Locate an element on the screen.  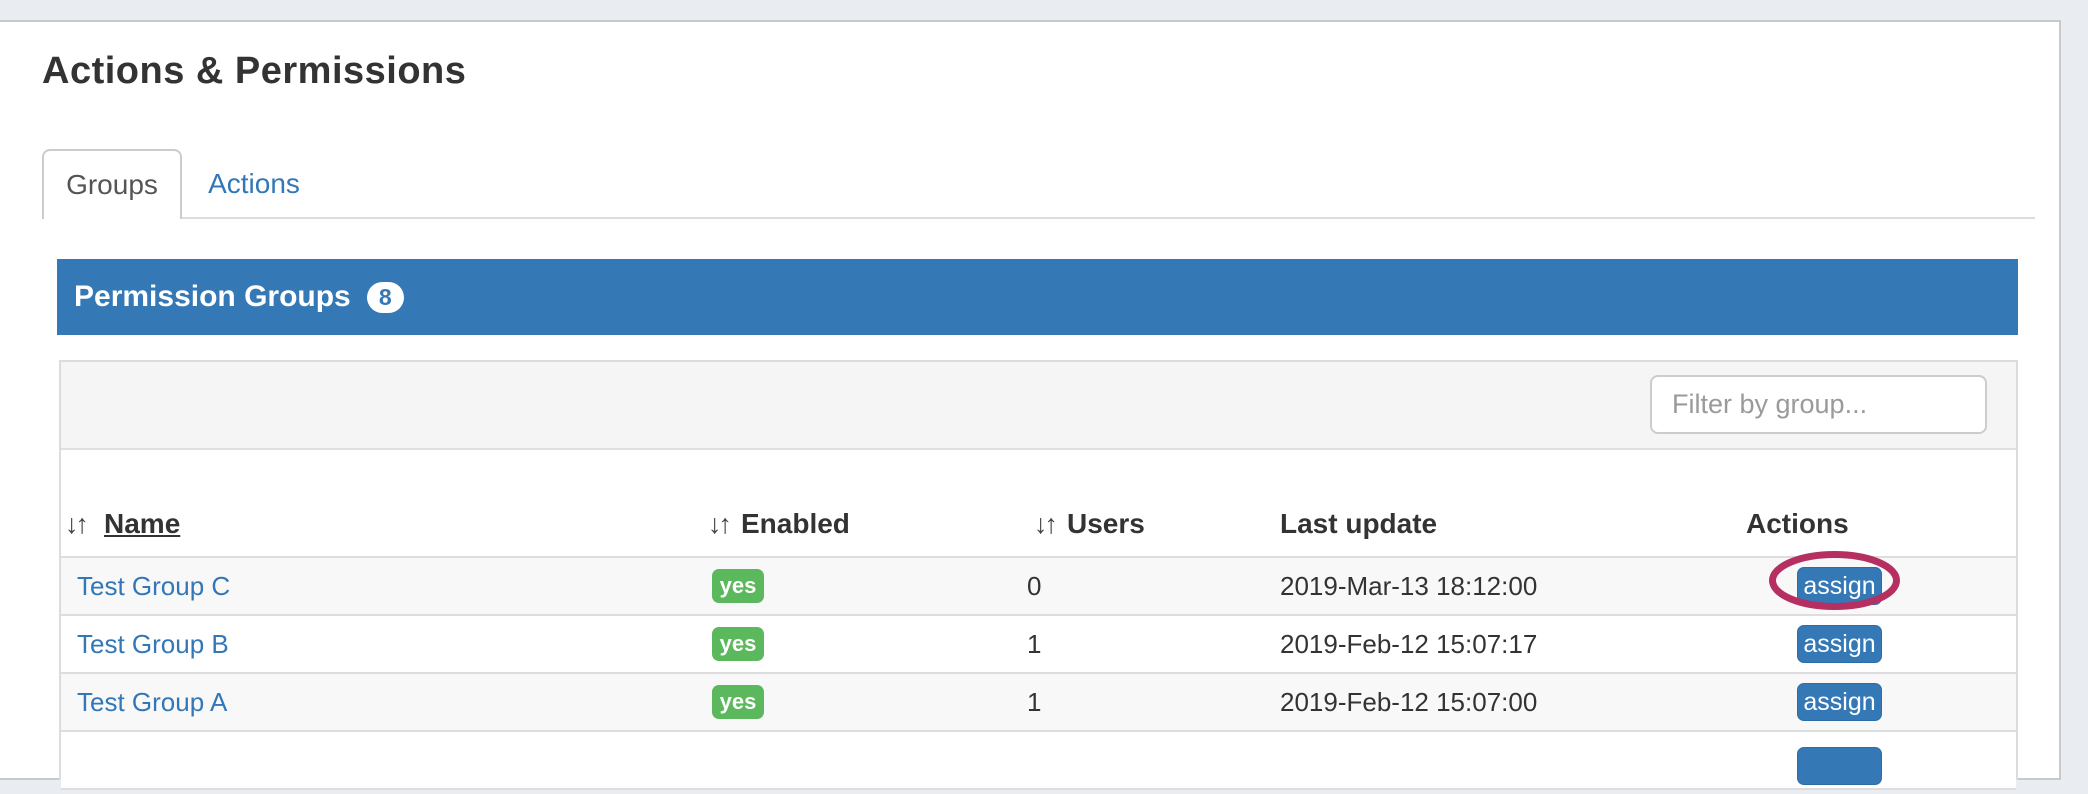
last-update-cell: 2019-Feb-12 15:07:17 is located at coordinates (1409, 643).